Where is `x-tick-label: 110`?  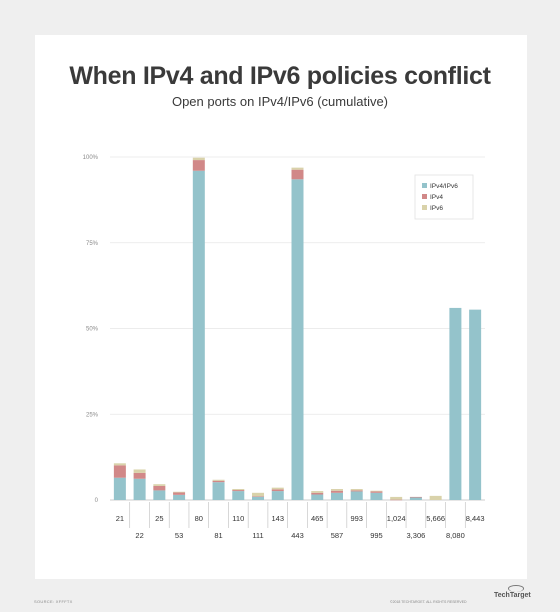
x-tick-label: 110 is located at coordinates (238, 518).